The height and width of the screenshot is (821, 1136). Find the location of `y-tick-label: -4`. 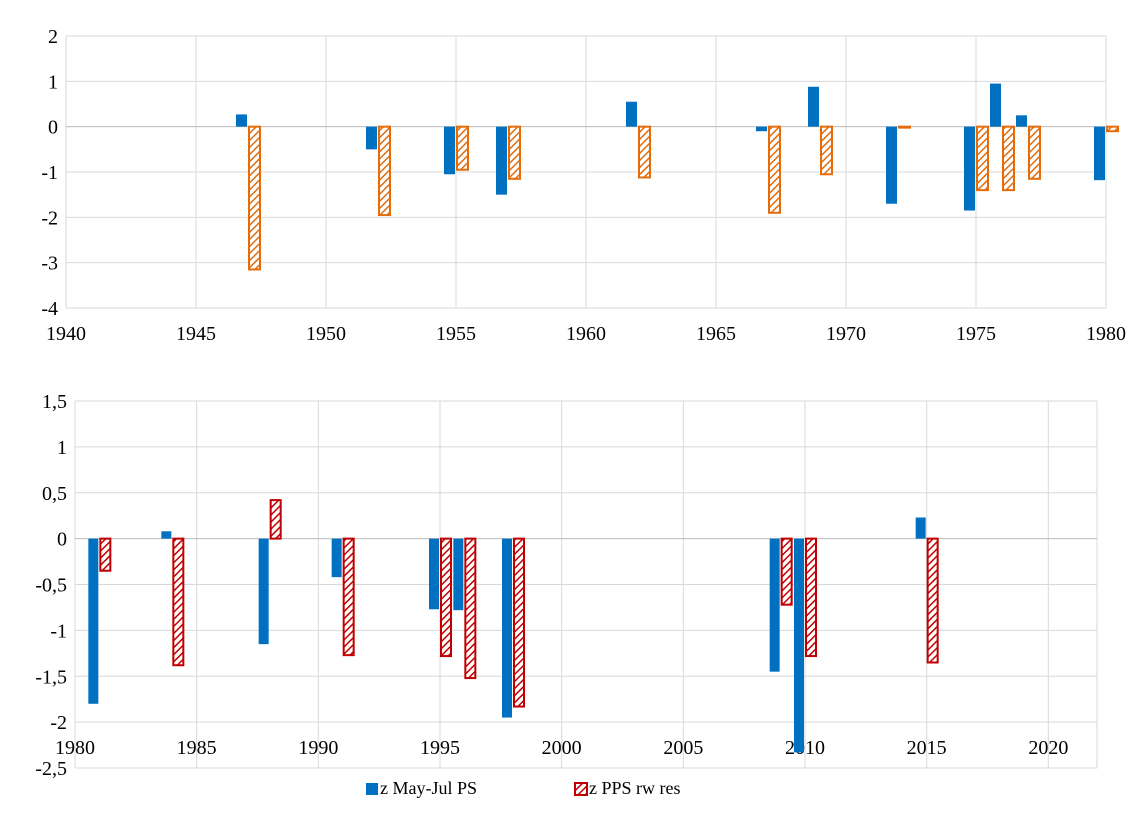

y-tick-label: -4 is located at coordinates (49, 309).